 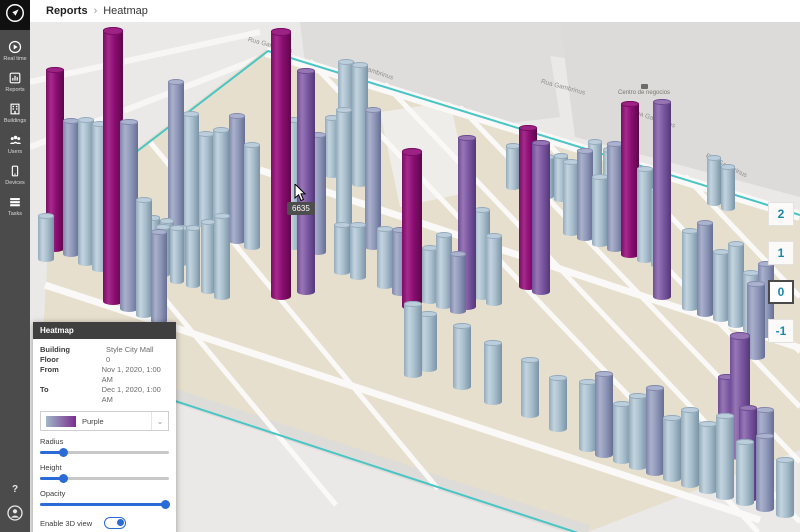 What do you see at coordinates (15, 206) in the screenshot?
I see `sidebar-item-tasks: Tasks` at bounding box center [15, 206].